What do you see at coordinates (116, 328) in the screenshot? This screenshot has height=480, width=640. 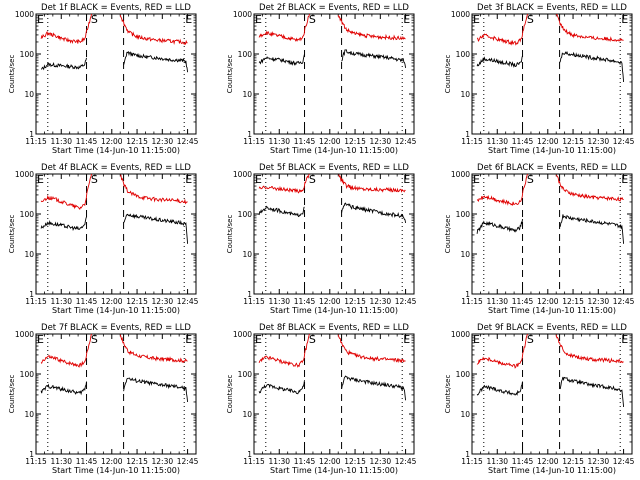 I see `panel-title: Det 7f BLACK = Events, RED = LLD` at bounding box center [116, 328].